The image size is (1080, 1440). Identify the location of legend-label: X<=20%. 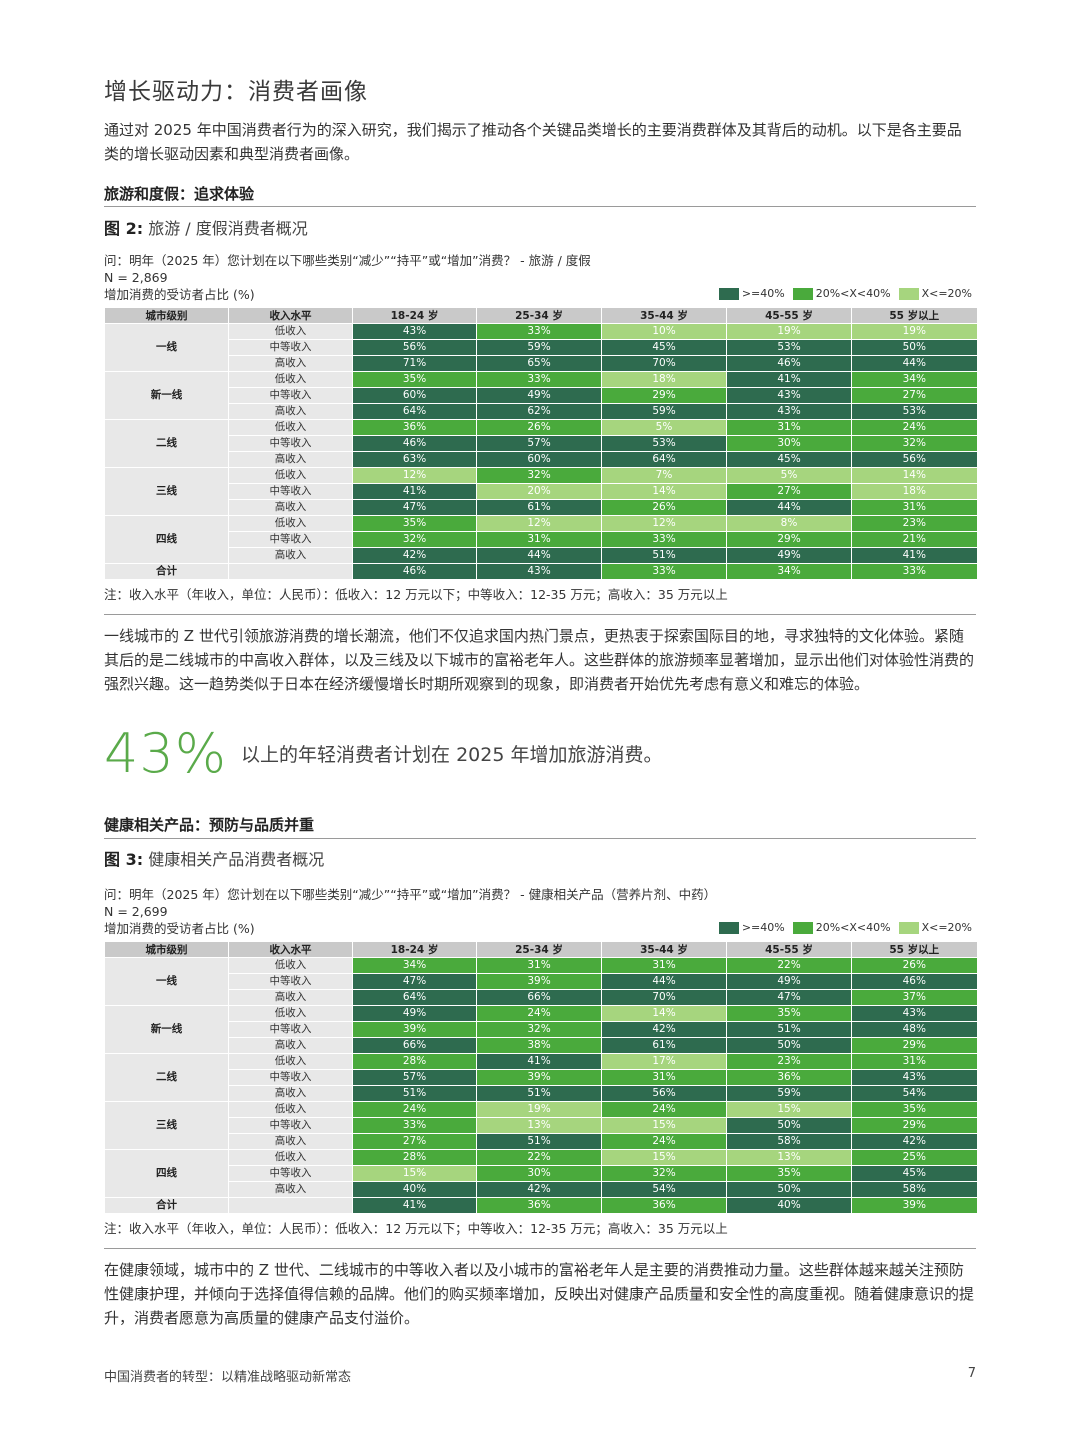
(946, 293).